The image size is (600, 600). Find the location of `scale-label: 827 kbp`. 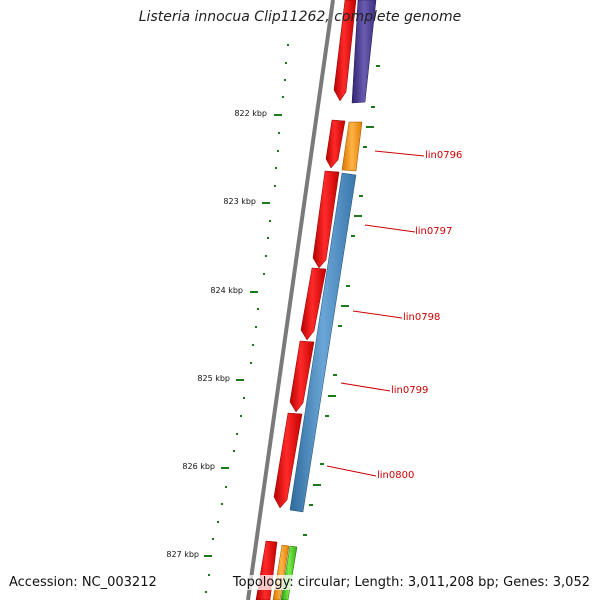

scale-label: 827 kbp is located at coordinates (182, 554).